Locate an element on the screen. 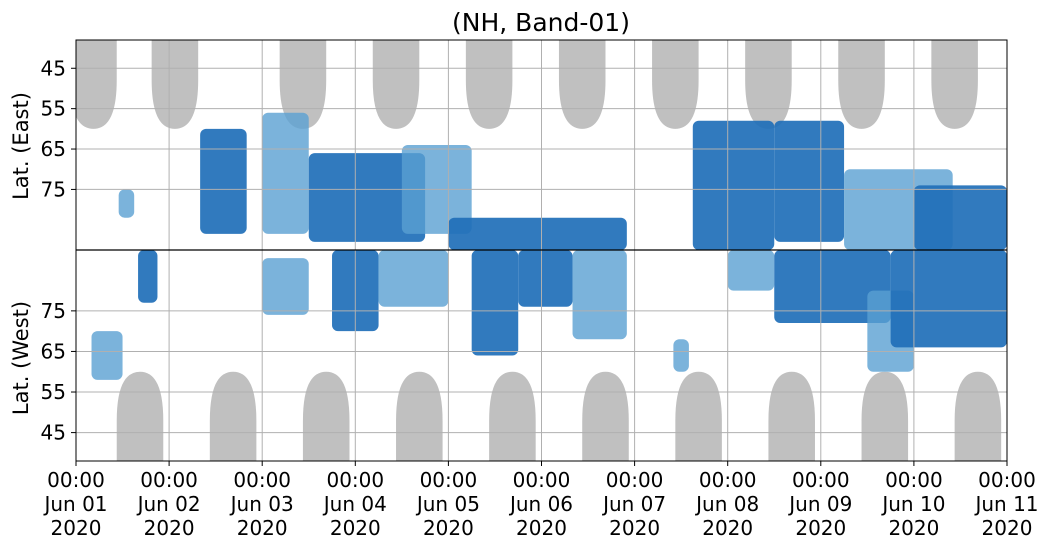 The image size is (1051, 556). x-tick-label-line: Jun 01 is located at coordinates (74, 504).